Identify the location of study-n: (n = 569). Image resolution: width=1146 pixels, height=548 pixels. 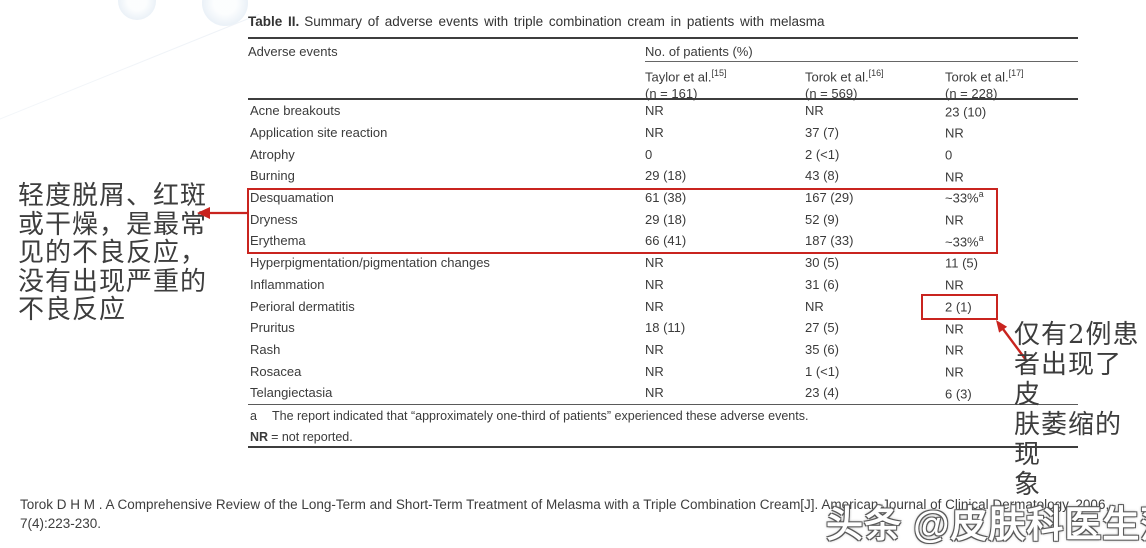
(831, 93).